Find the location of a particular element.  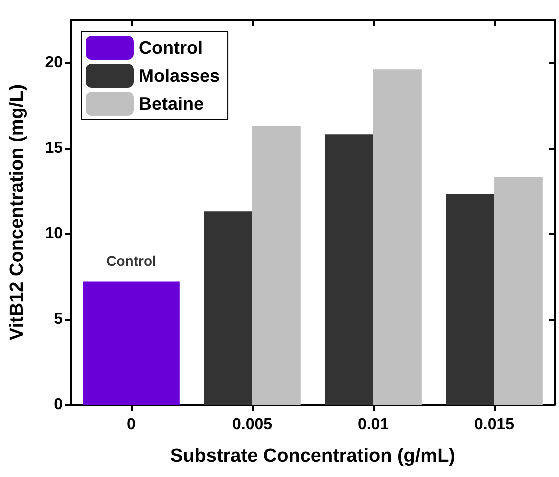

x-tick-label: 0.01 is located at coordinates (374, 425).